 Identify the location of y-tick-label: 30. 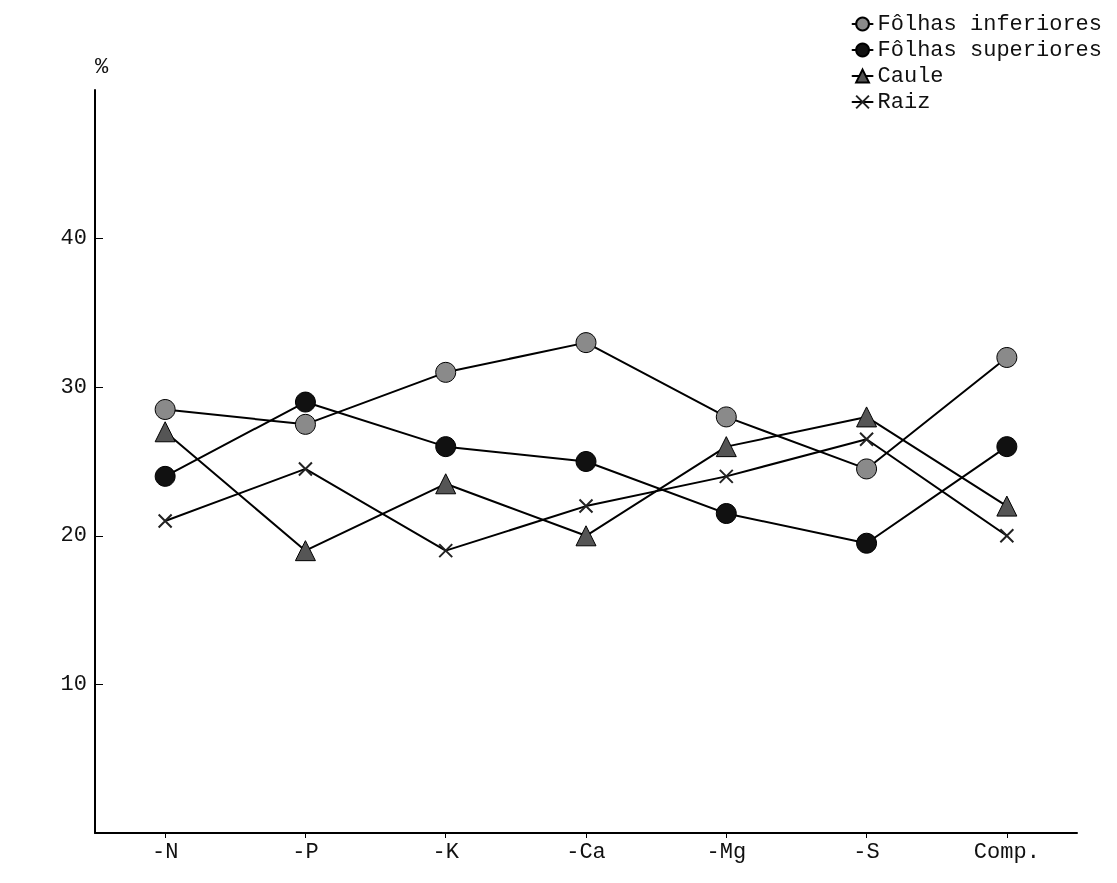
(73, 387).